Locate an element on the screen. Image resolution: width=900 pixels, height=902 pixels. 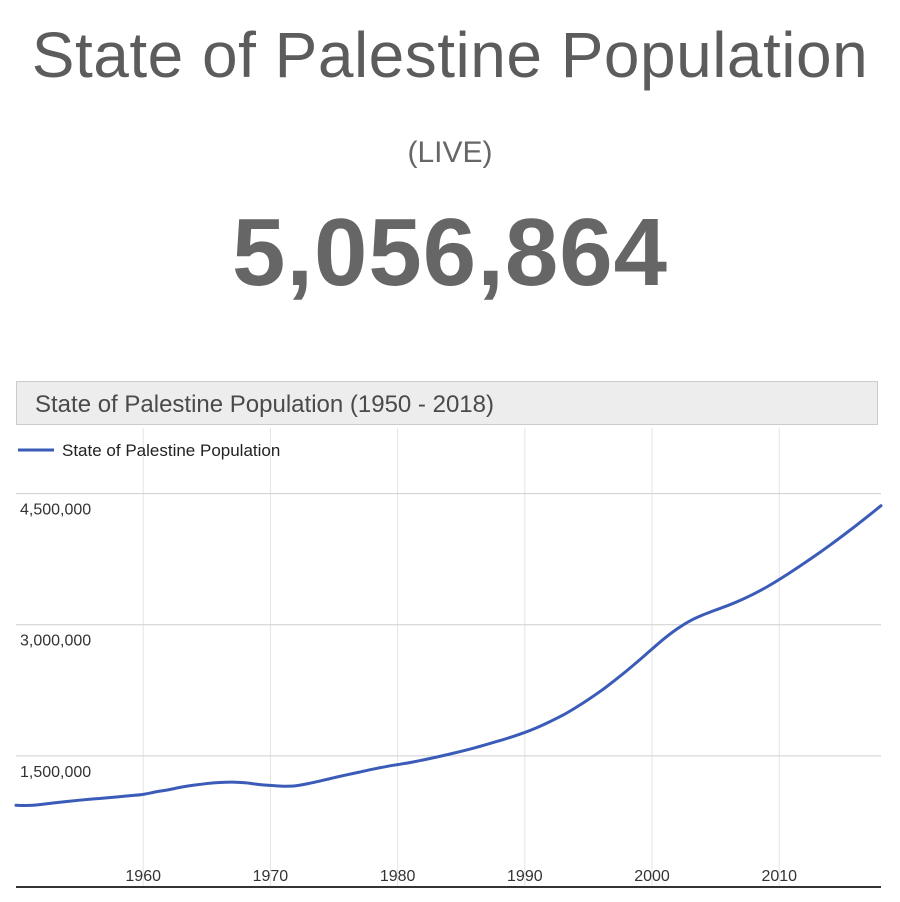
legend: State of Palestine Population is located at coordinates (149, 450).